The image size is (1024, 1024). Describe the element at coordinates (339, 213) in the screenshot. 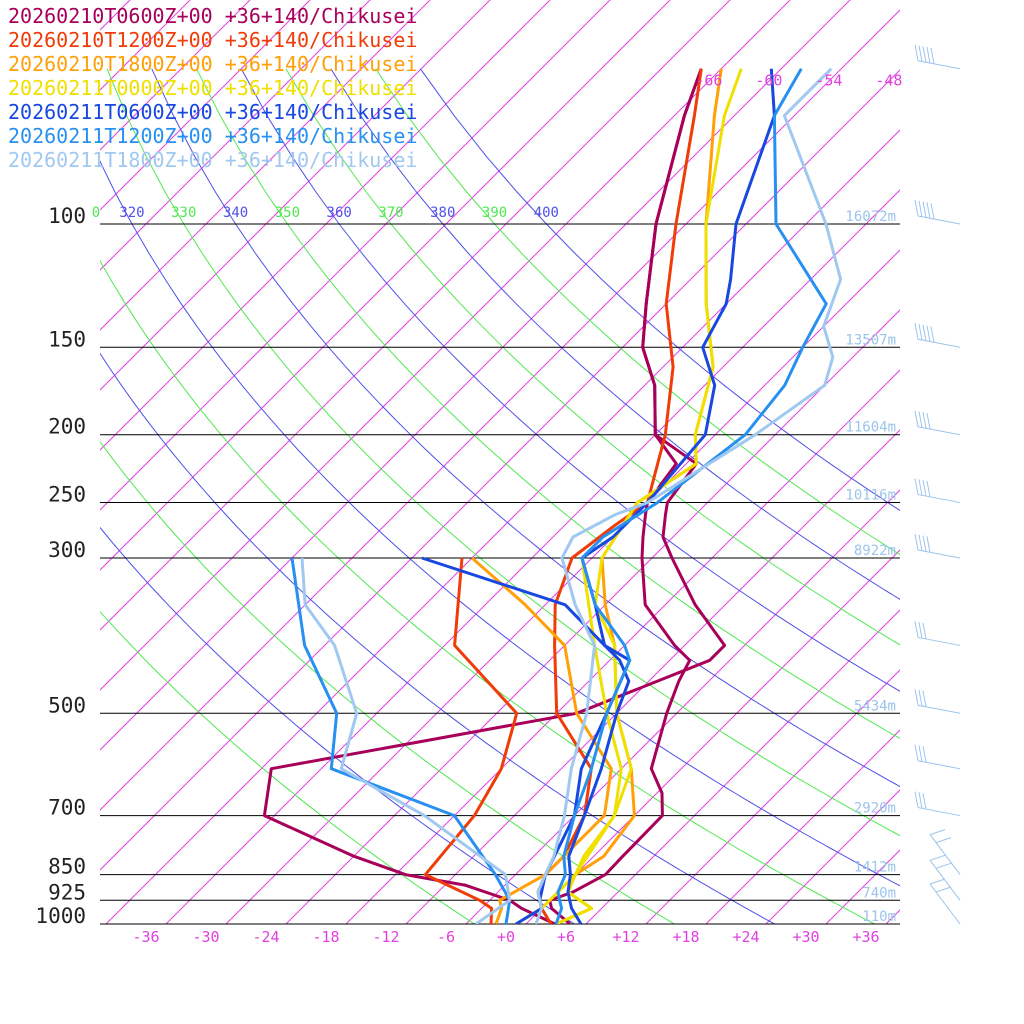

I see `isentrope-label: 360` at that location.